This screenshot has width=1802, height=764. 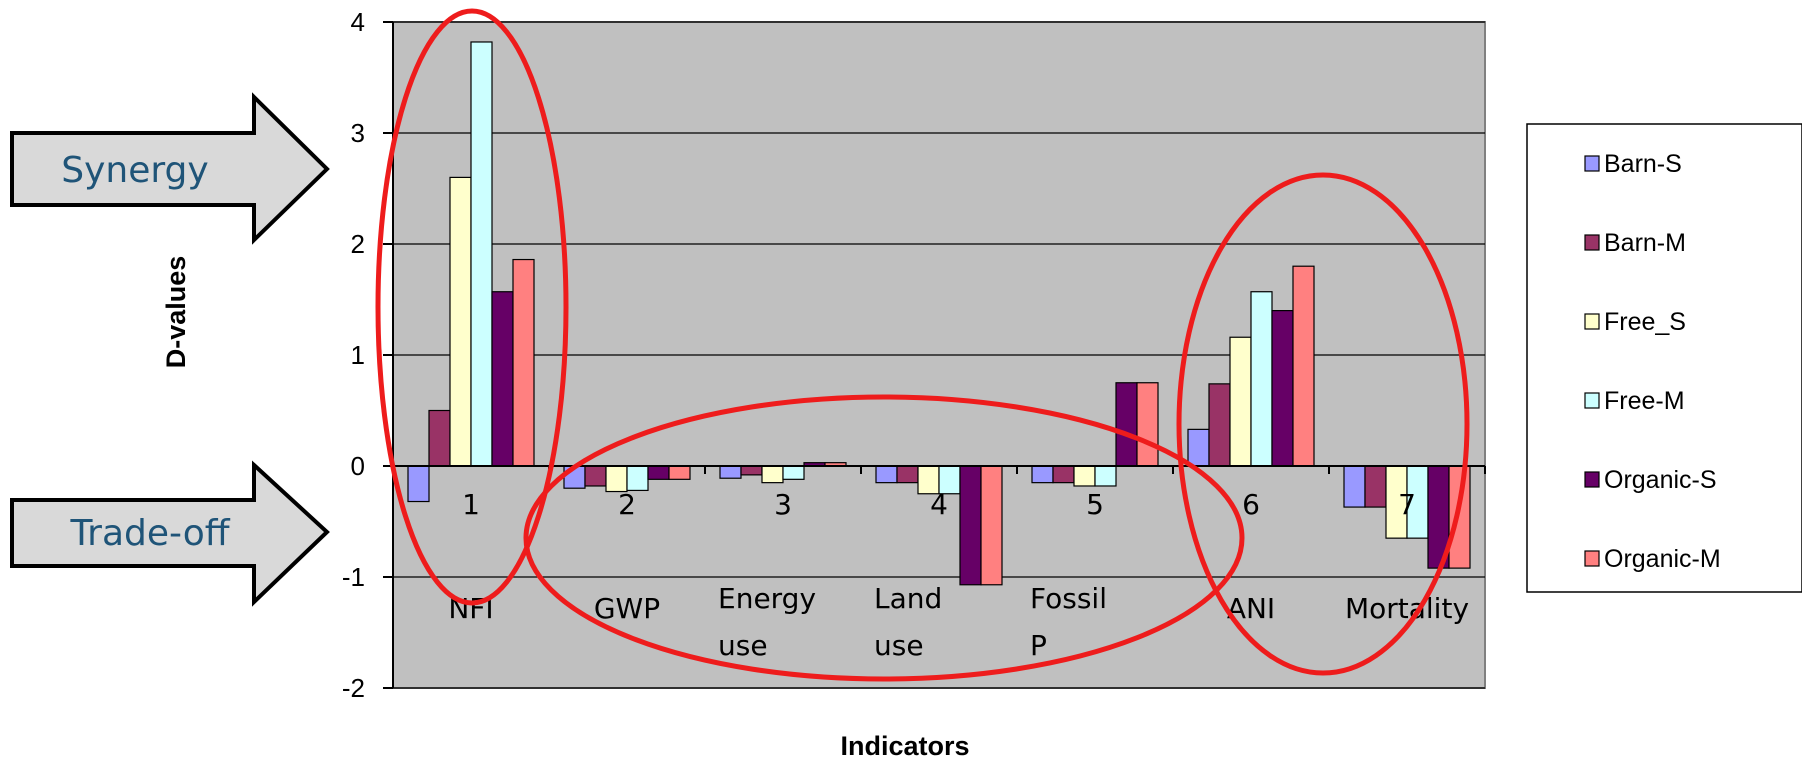 I want to click on category-name: Fossil, so click(x=1068, y=598).